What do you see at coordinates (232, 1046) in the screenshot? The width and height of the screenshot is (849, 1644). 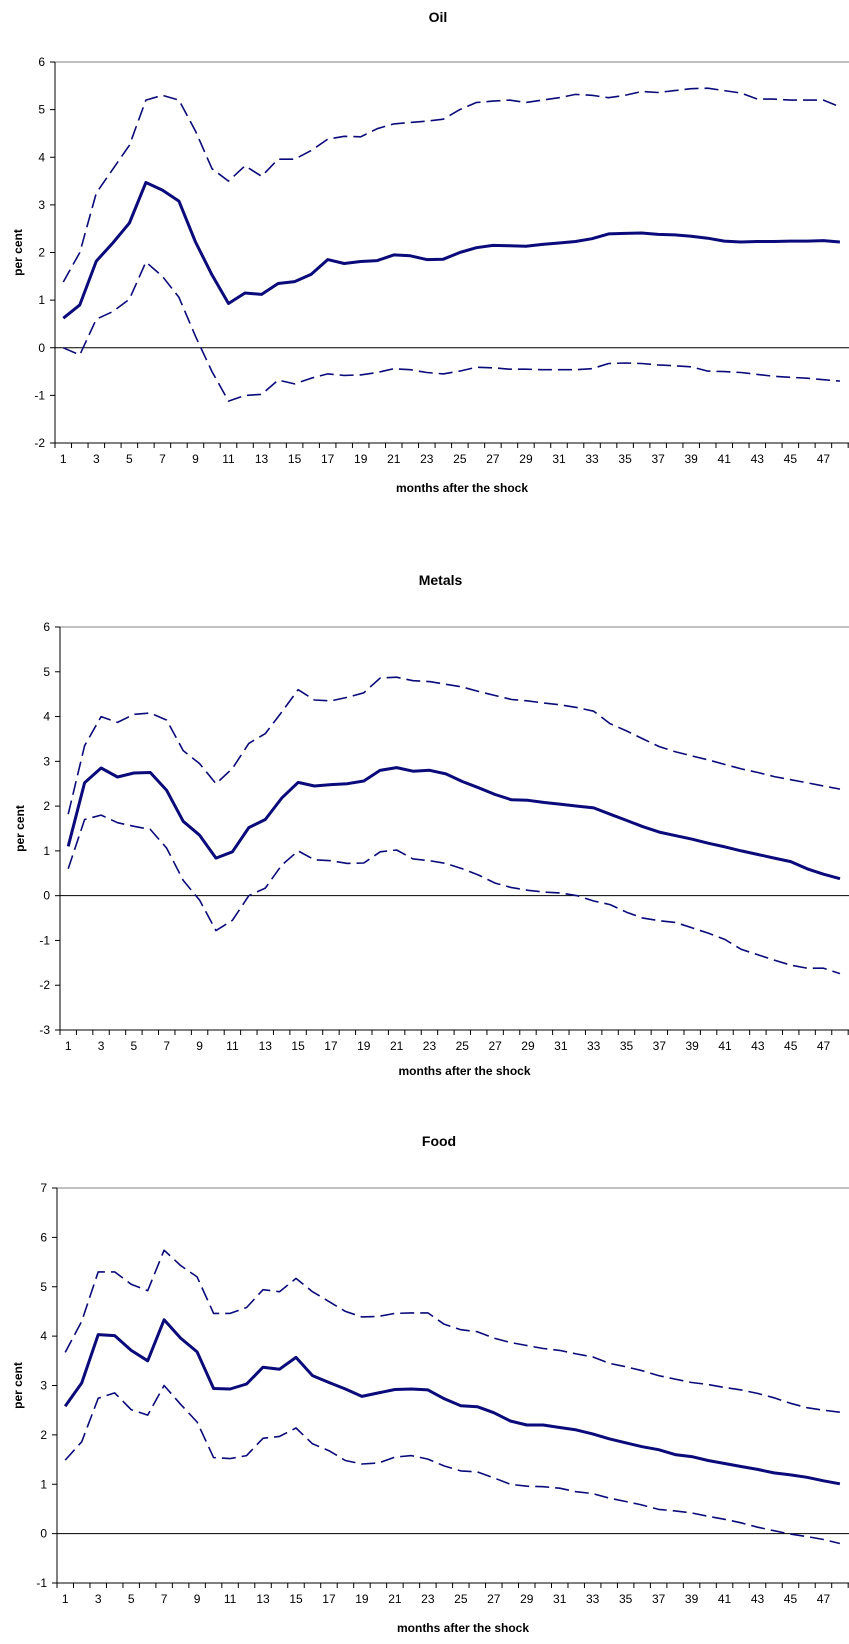 I see `chart-1-x-tick-label: 11` at bounding box center [232, 1046].